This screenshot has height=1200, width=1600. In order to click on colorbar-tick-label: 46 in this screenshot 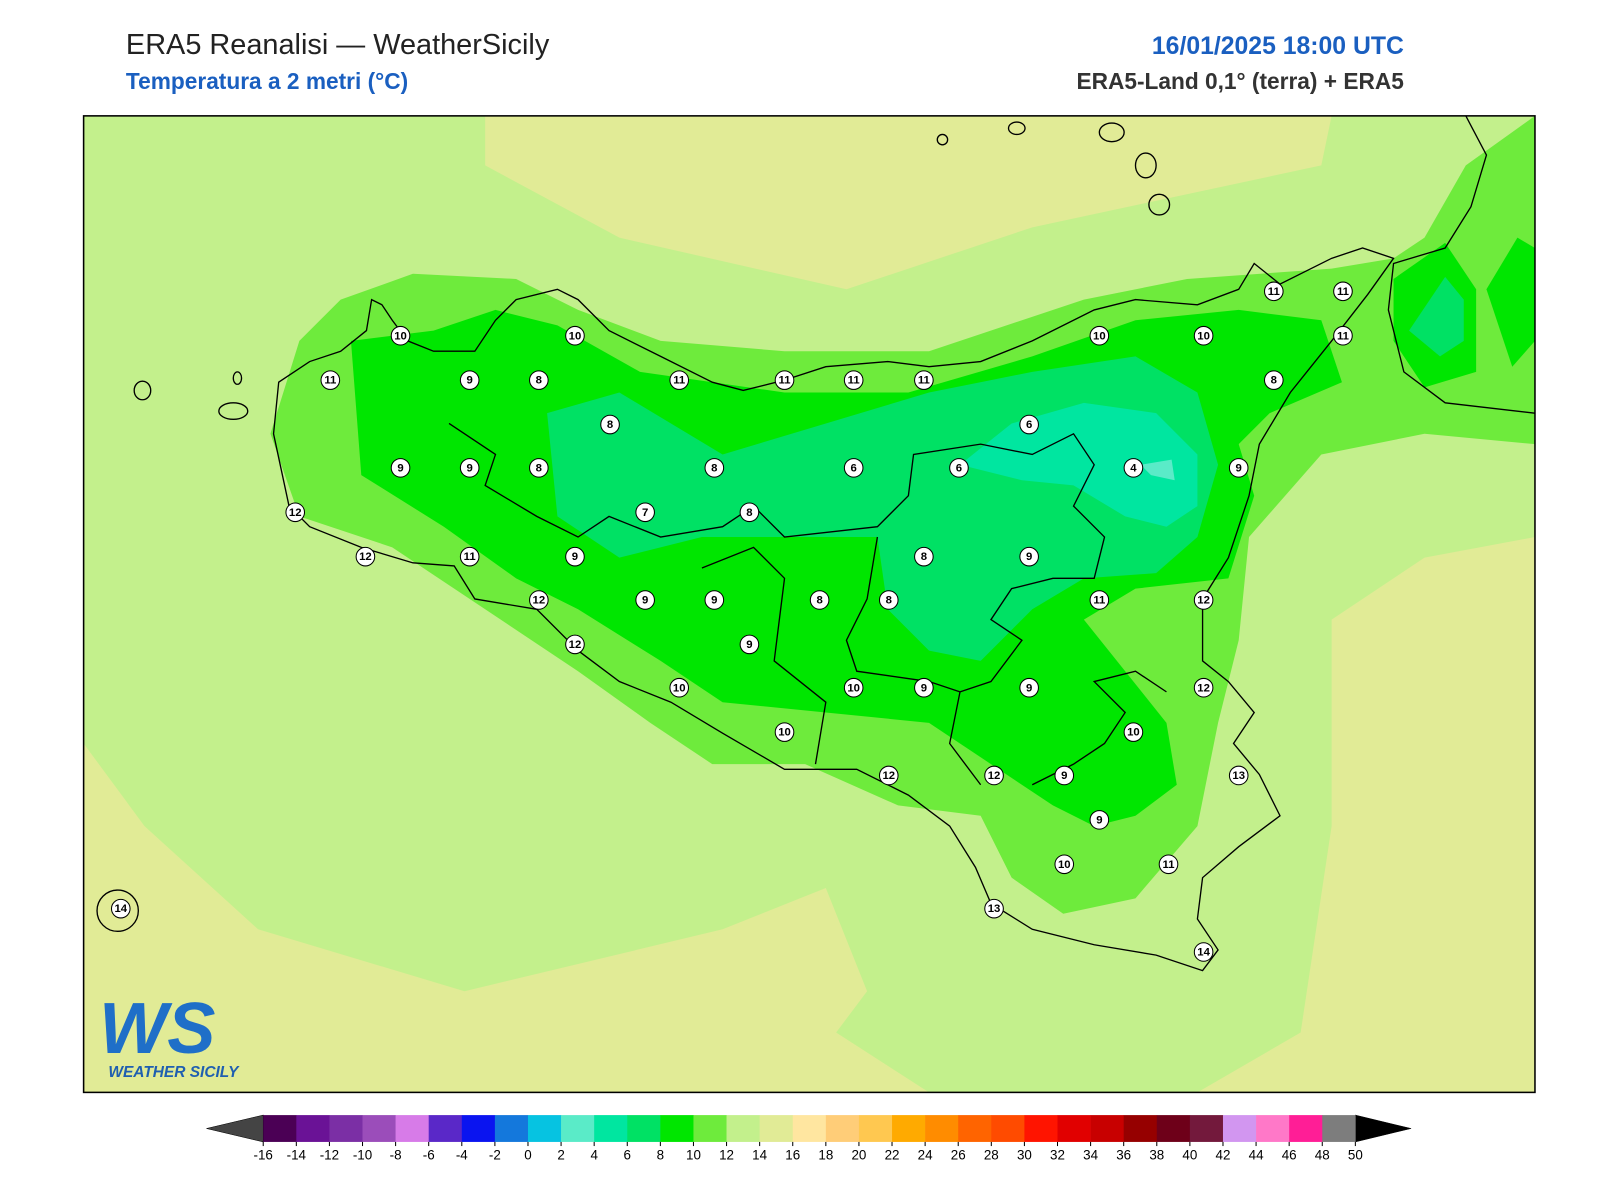, I will do `click(1289, 1154)`.